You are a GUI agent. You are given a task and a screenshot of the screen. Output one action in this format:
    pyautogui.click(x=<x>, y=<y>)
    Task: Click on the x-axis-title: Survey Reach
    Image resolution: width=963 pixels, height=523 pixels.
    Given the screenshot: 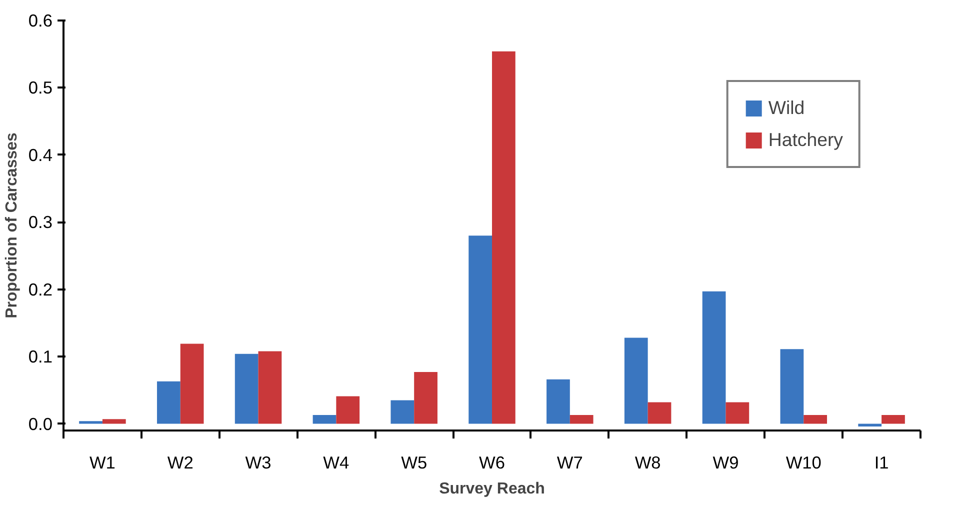 What is the action you would take?
    pyautogui.click(x=492, y=489)
    